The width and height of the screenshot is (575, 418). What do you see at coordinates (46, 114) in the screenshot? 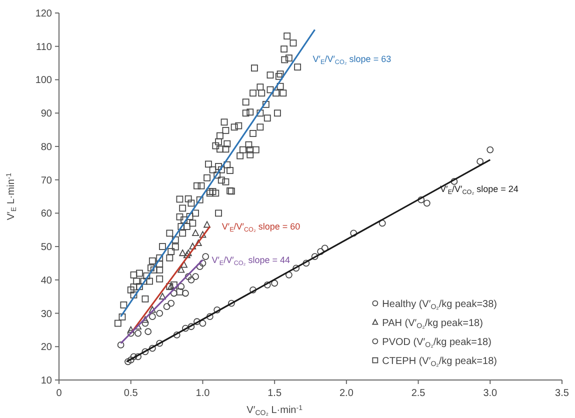
I see `y-tick-label: 90` at bounding box center [46, 114].